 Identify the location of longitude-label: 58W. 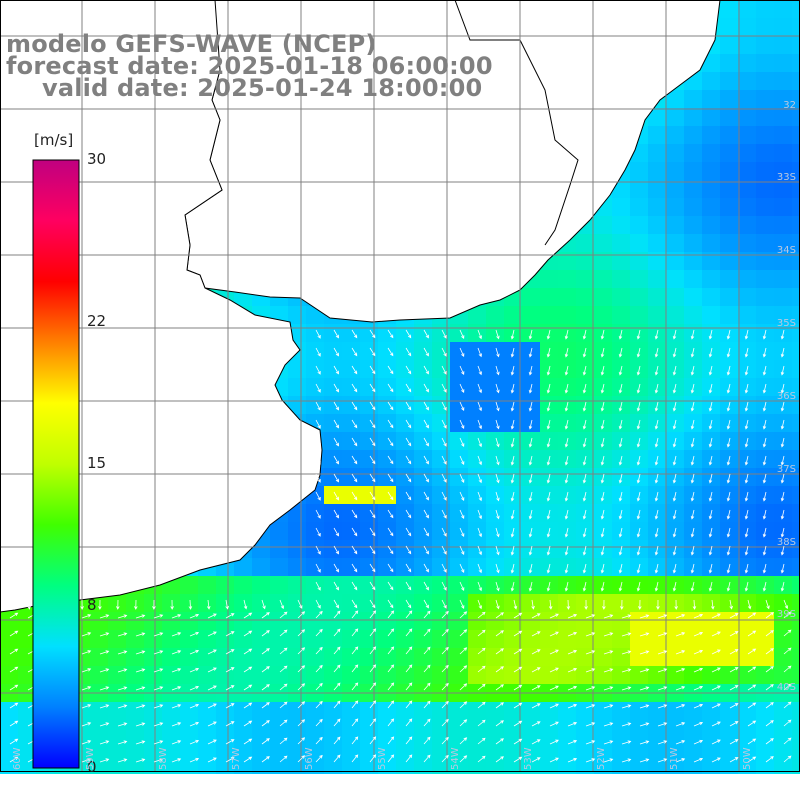
(163, 758).